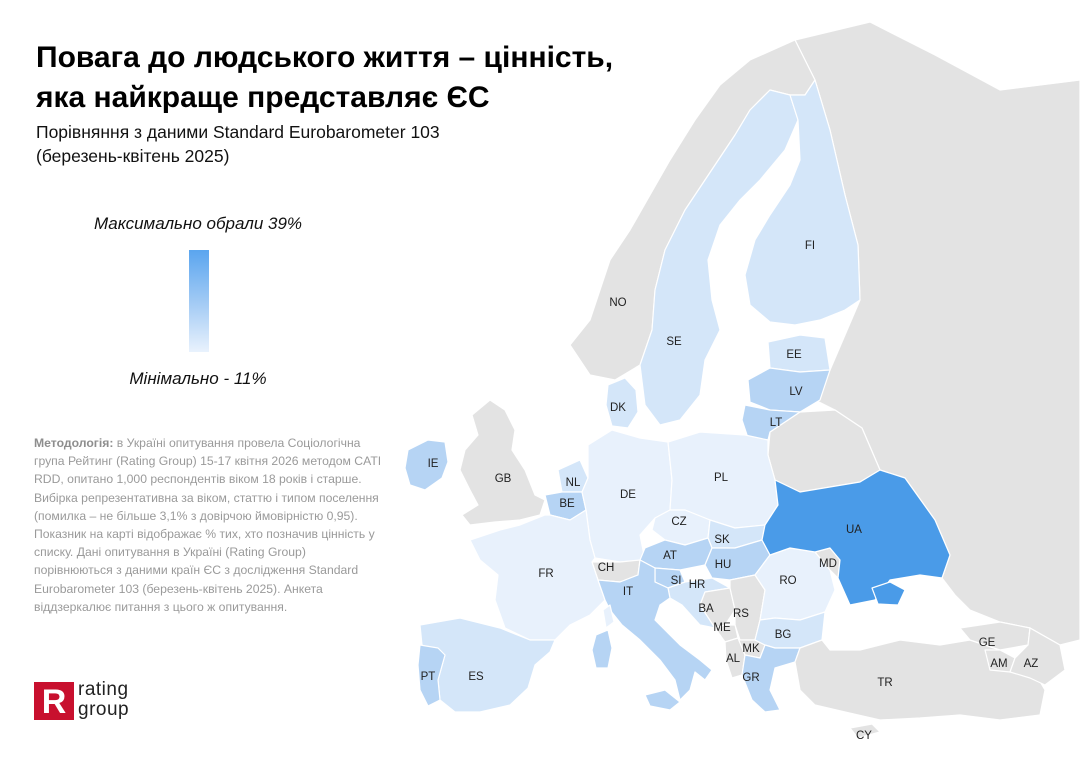 Image resolution: width=1080 pixels, height=768 pixels. What do you see at coordinates (198, 223) in the screenshot?
I see `legend-max-label: Максимально обрали 39%` at bounding box center [198, 223].